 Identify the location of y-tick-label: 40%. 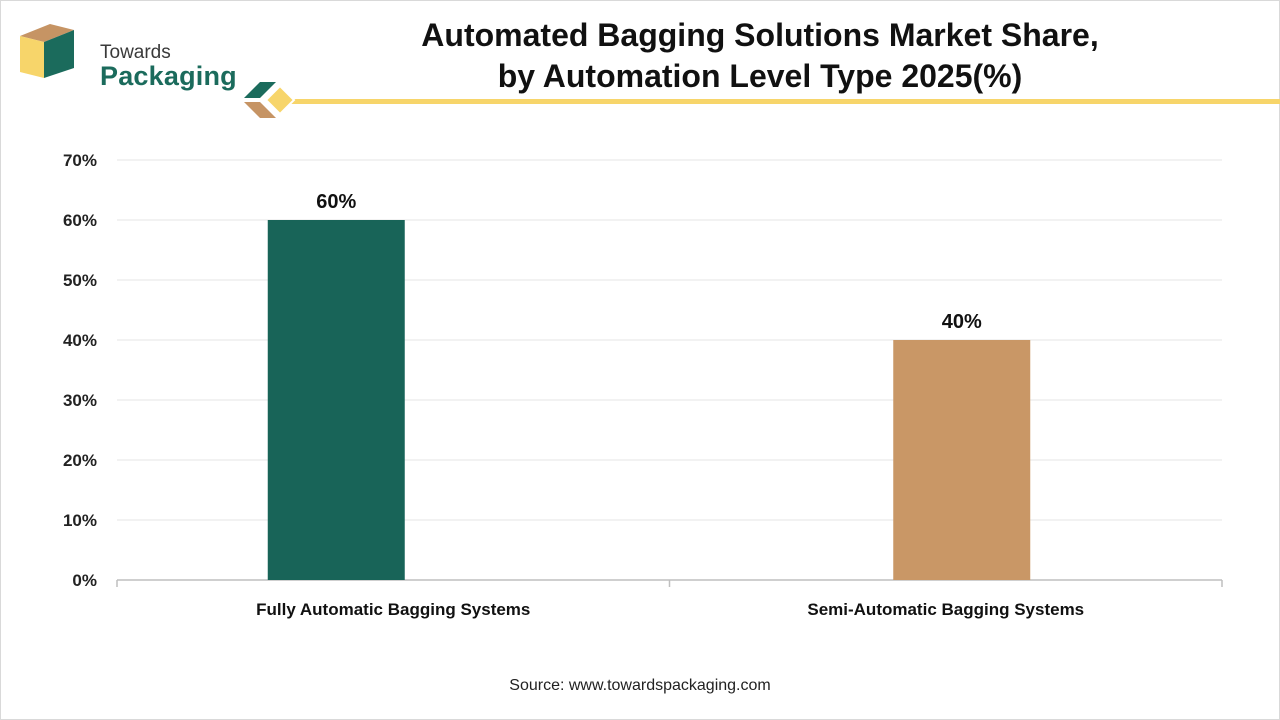
(80, 340).